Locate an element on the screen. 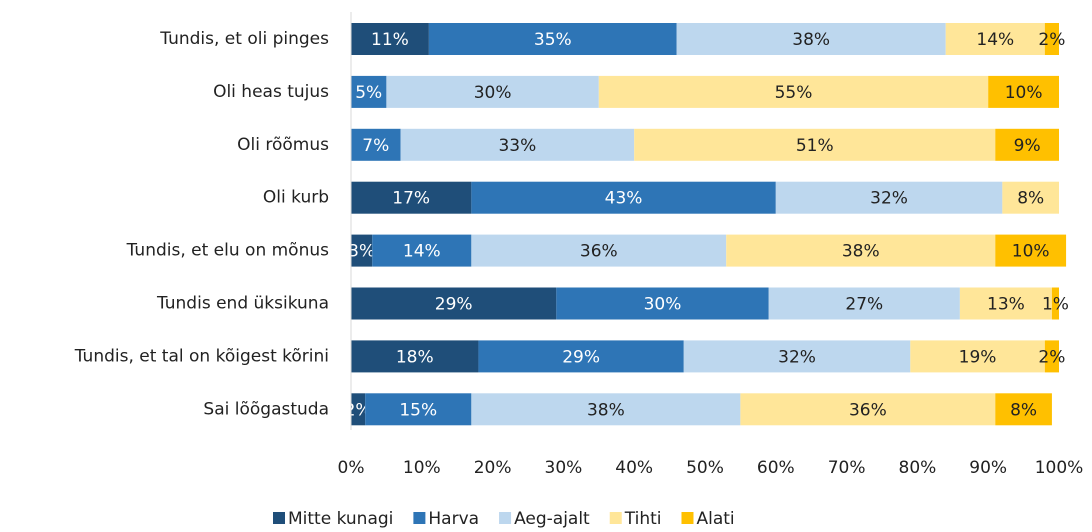 The width and height of the screenshot is (1092, 532). y-tick-label: Tundis end üksikuna is located at coordinates (242, 304).